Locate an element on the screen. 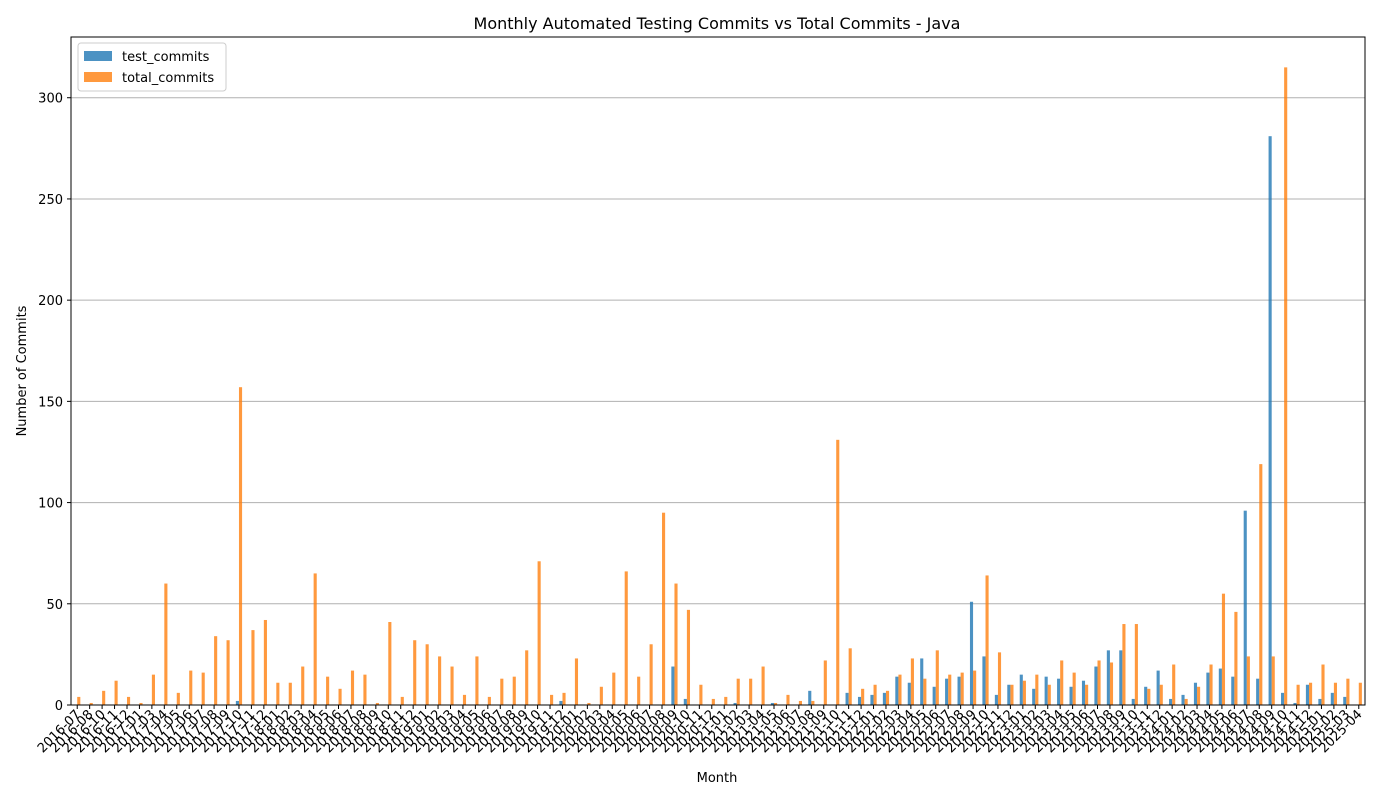  legend: test_commits total_commits is located at coordinates (152, 67).